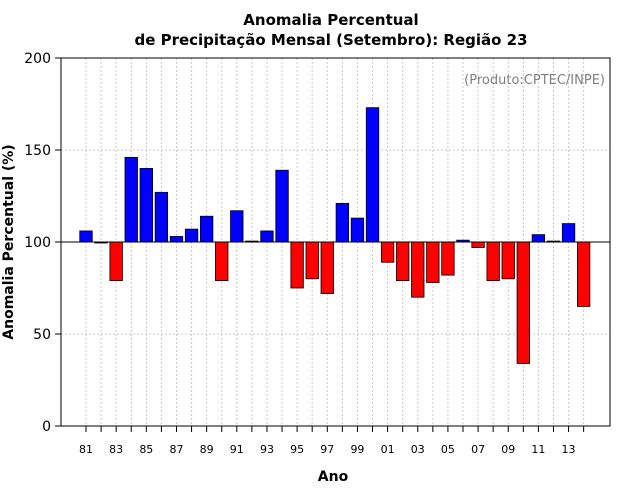 This screenshot has width=640, height=500. I want to click on x-axis-ticks: 81 83 85 87 89 91 93 95 97 99 01 03 05 07 09 11 13, so click(332, 441).